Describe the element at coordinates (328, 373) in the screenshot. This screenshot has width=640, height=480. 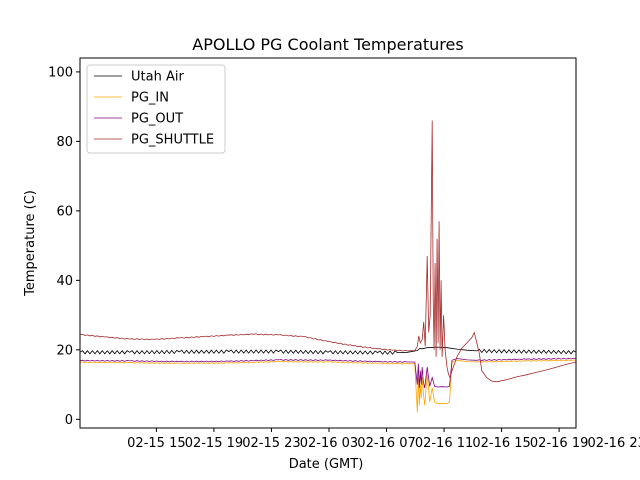
I see `series-line-pg-out` at that location.